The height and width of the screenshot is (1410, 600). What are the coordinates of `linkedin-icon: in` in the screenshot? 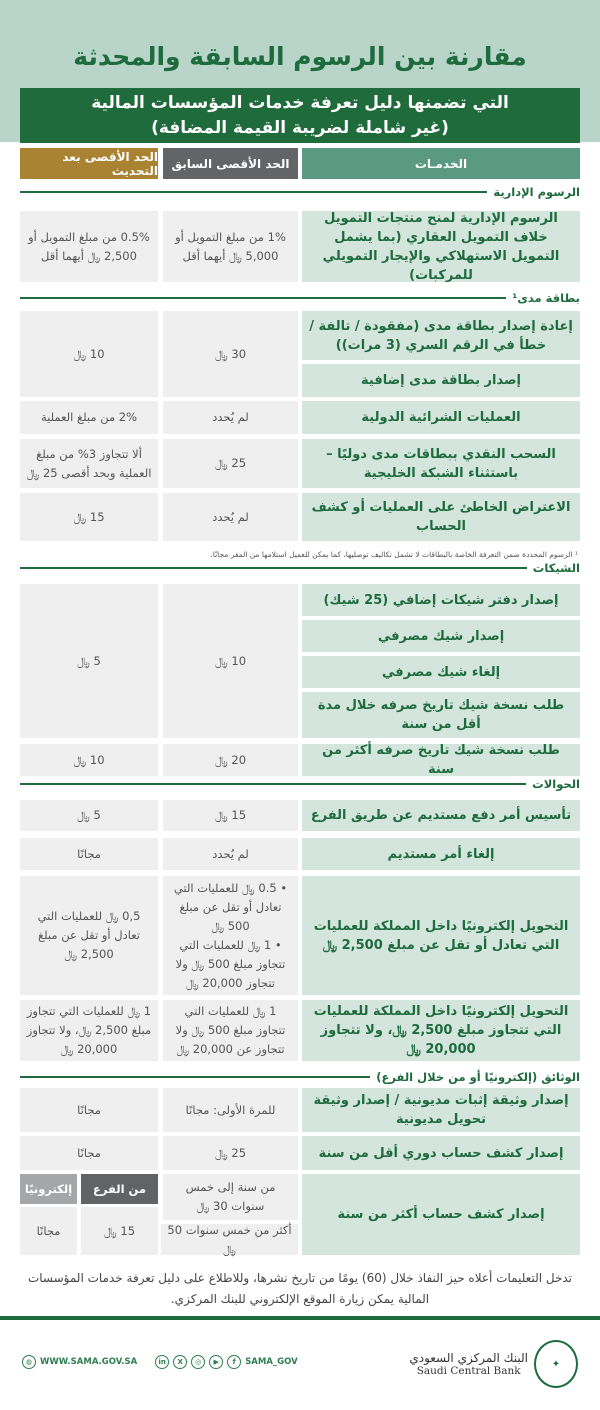 It's located at (162, 1362).